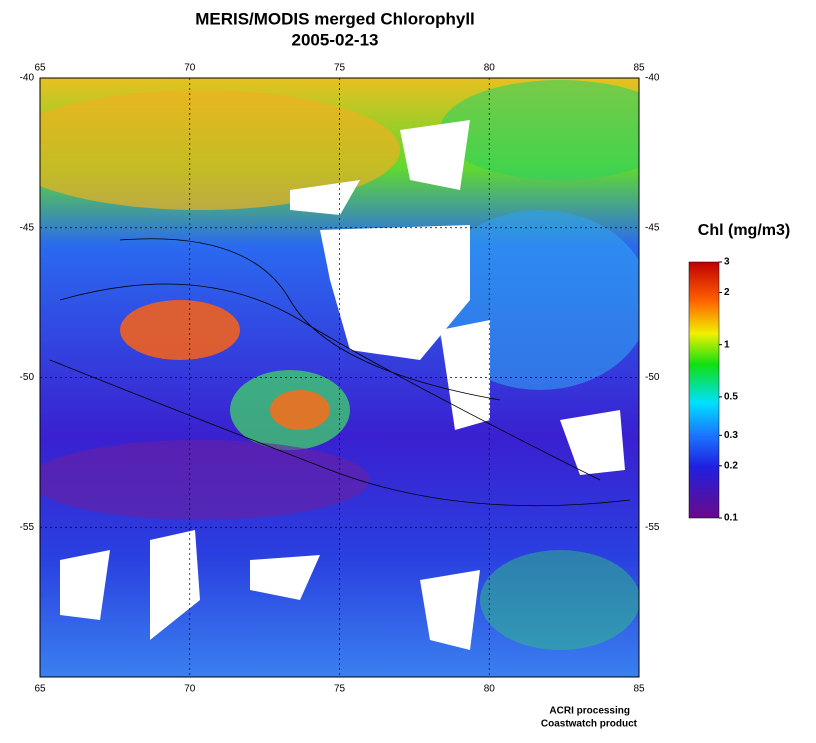  Describe the element at coordinates (731, 397) in the screenshot. I see `colorbar-tick-label: 0.5` at that location.